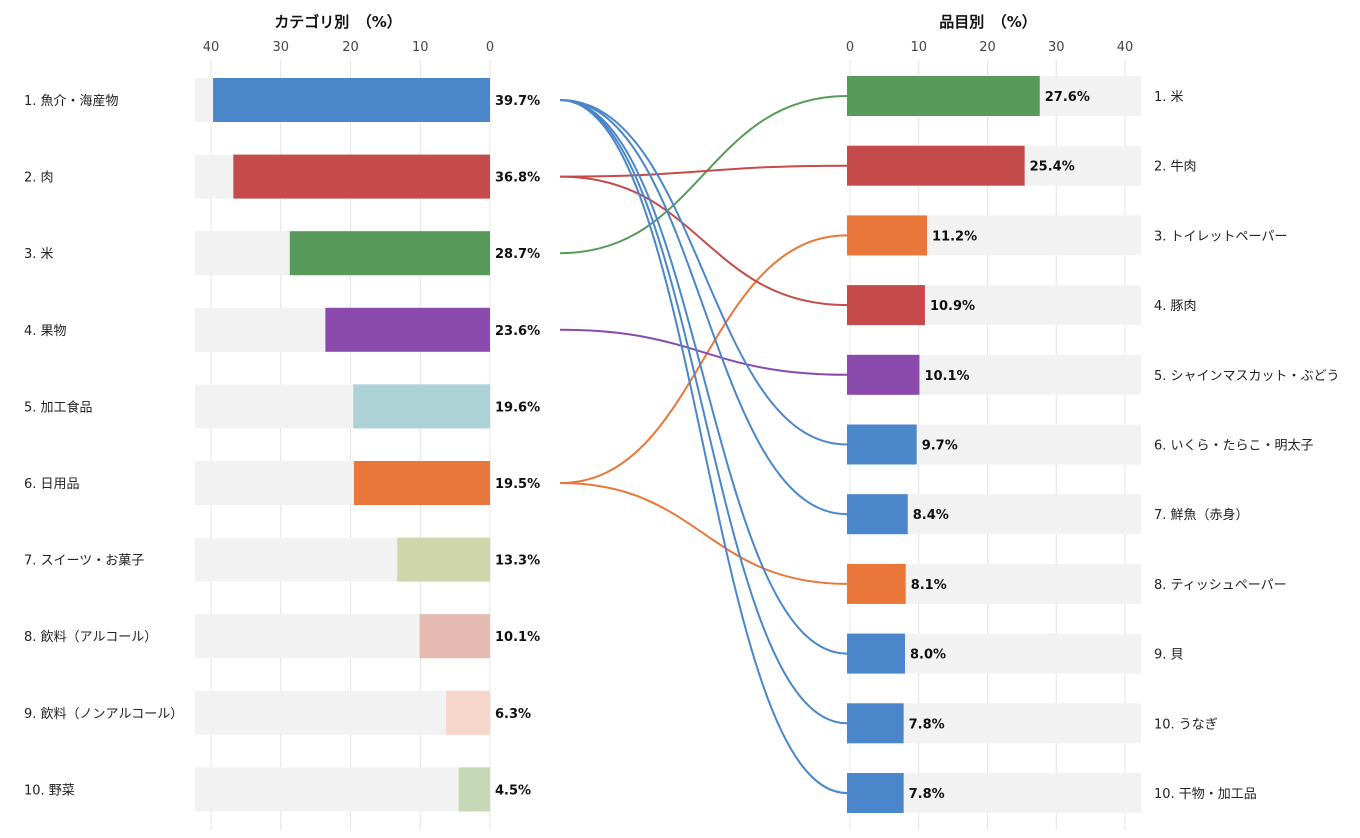 The height and width of the screenshot is (838, 1360). Describe the element at coordinates (39, 178) in the screenshot. I see `left-category-label-2: 2. 肉` at that location.